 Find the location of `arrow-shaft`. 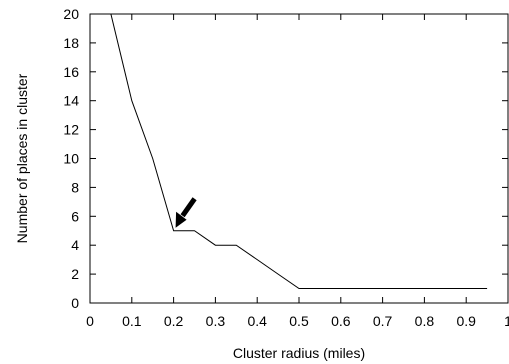

arrow-shaft is located at coordinates (188, 207).